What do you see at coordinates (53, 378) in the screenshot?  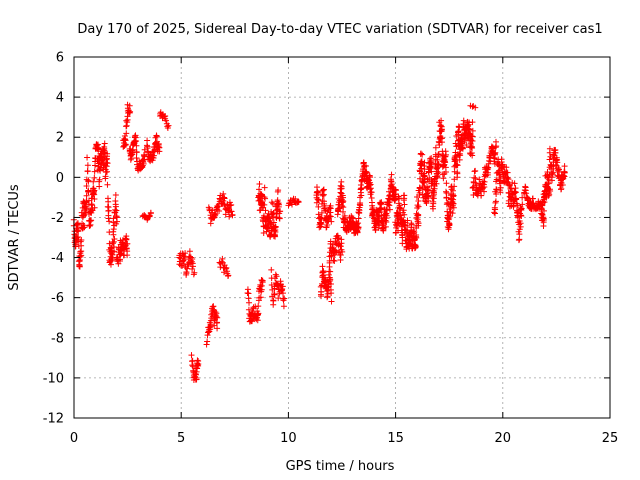 I see `y-tick-label: -10` at bounding box center [53, 378].